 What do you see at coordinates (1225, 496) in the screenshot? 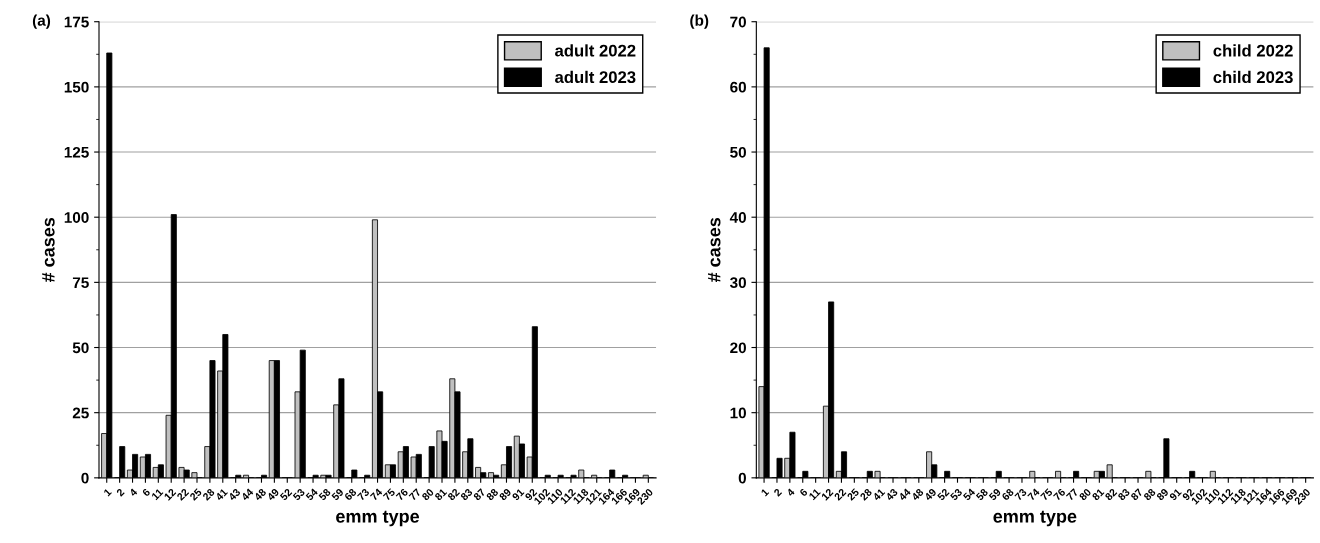
I see `x-tick-label: 112` at bounding box center [1225, 496].